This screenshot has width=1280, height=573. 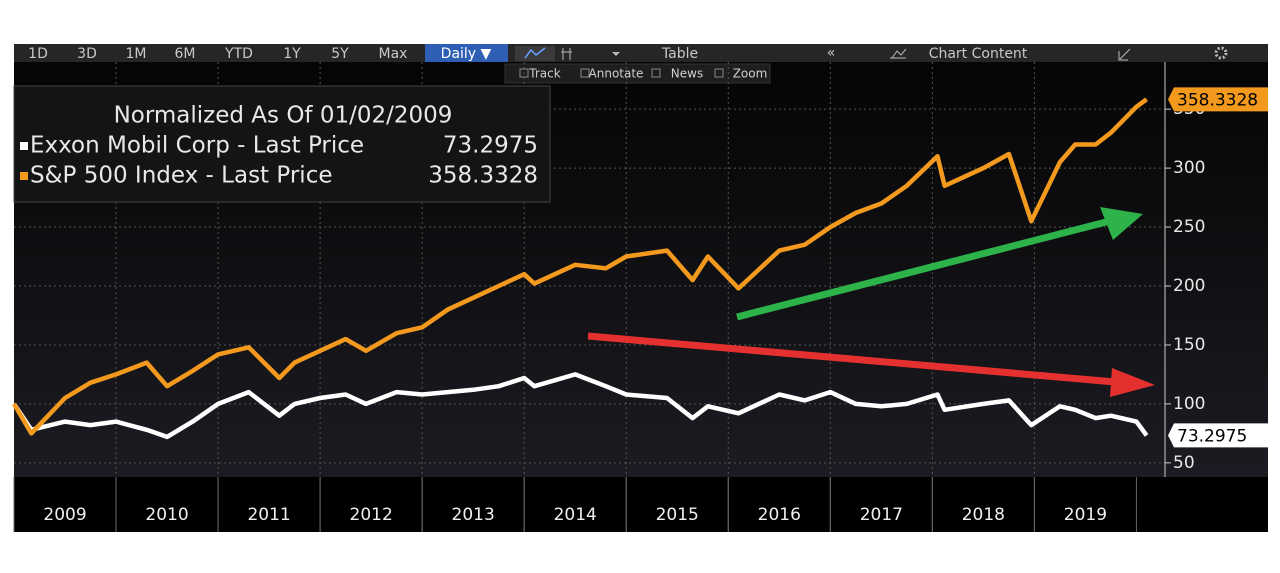 I want to click on legend-title: Normalized As Of 01/02/2009, so click(x=283, y=116).